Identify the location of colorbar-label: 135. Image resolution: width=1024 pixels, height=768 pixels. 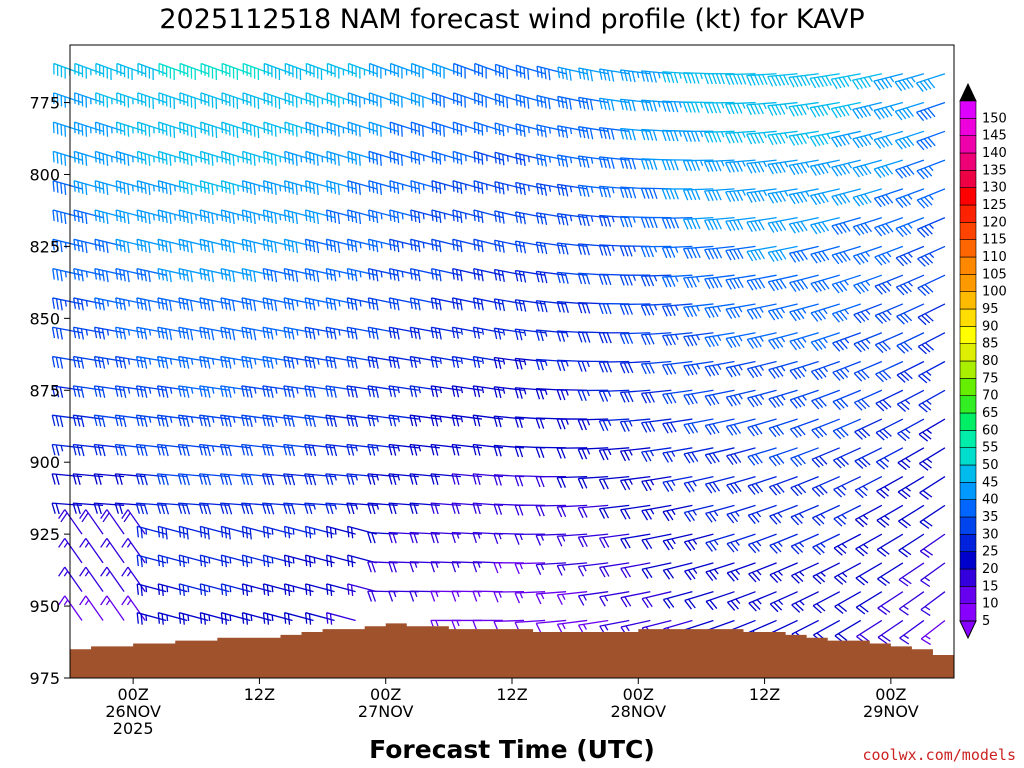
(994, 170).